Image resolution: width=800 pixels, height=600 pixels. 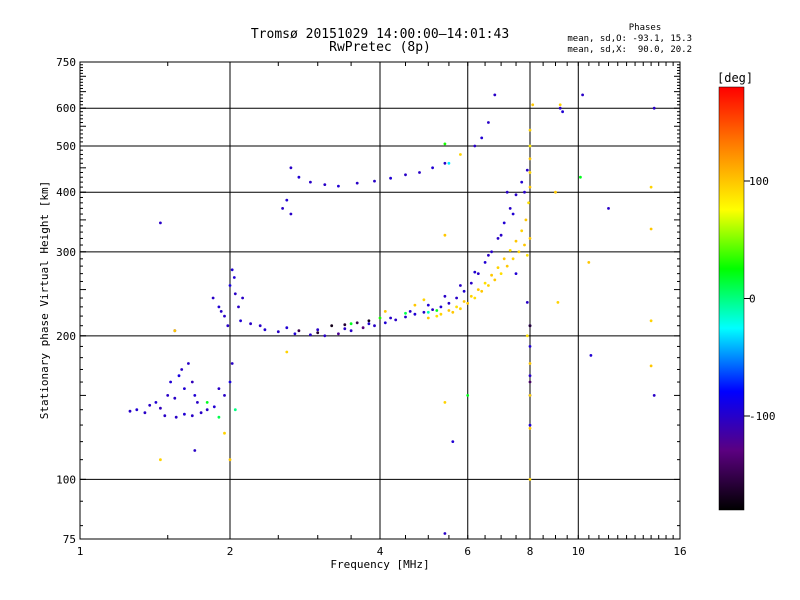 What do you see at coordinates (66, 146) in the screenshot?
I see `y-tick-label: 500` at bounding box center [66, 146].